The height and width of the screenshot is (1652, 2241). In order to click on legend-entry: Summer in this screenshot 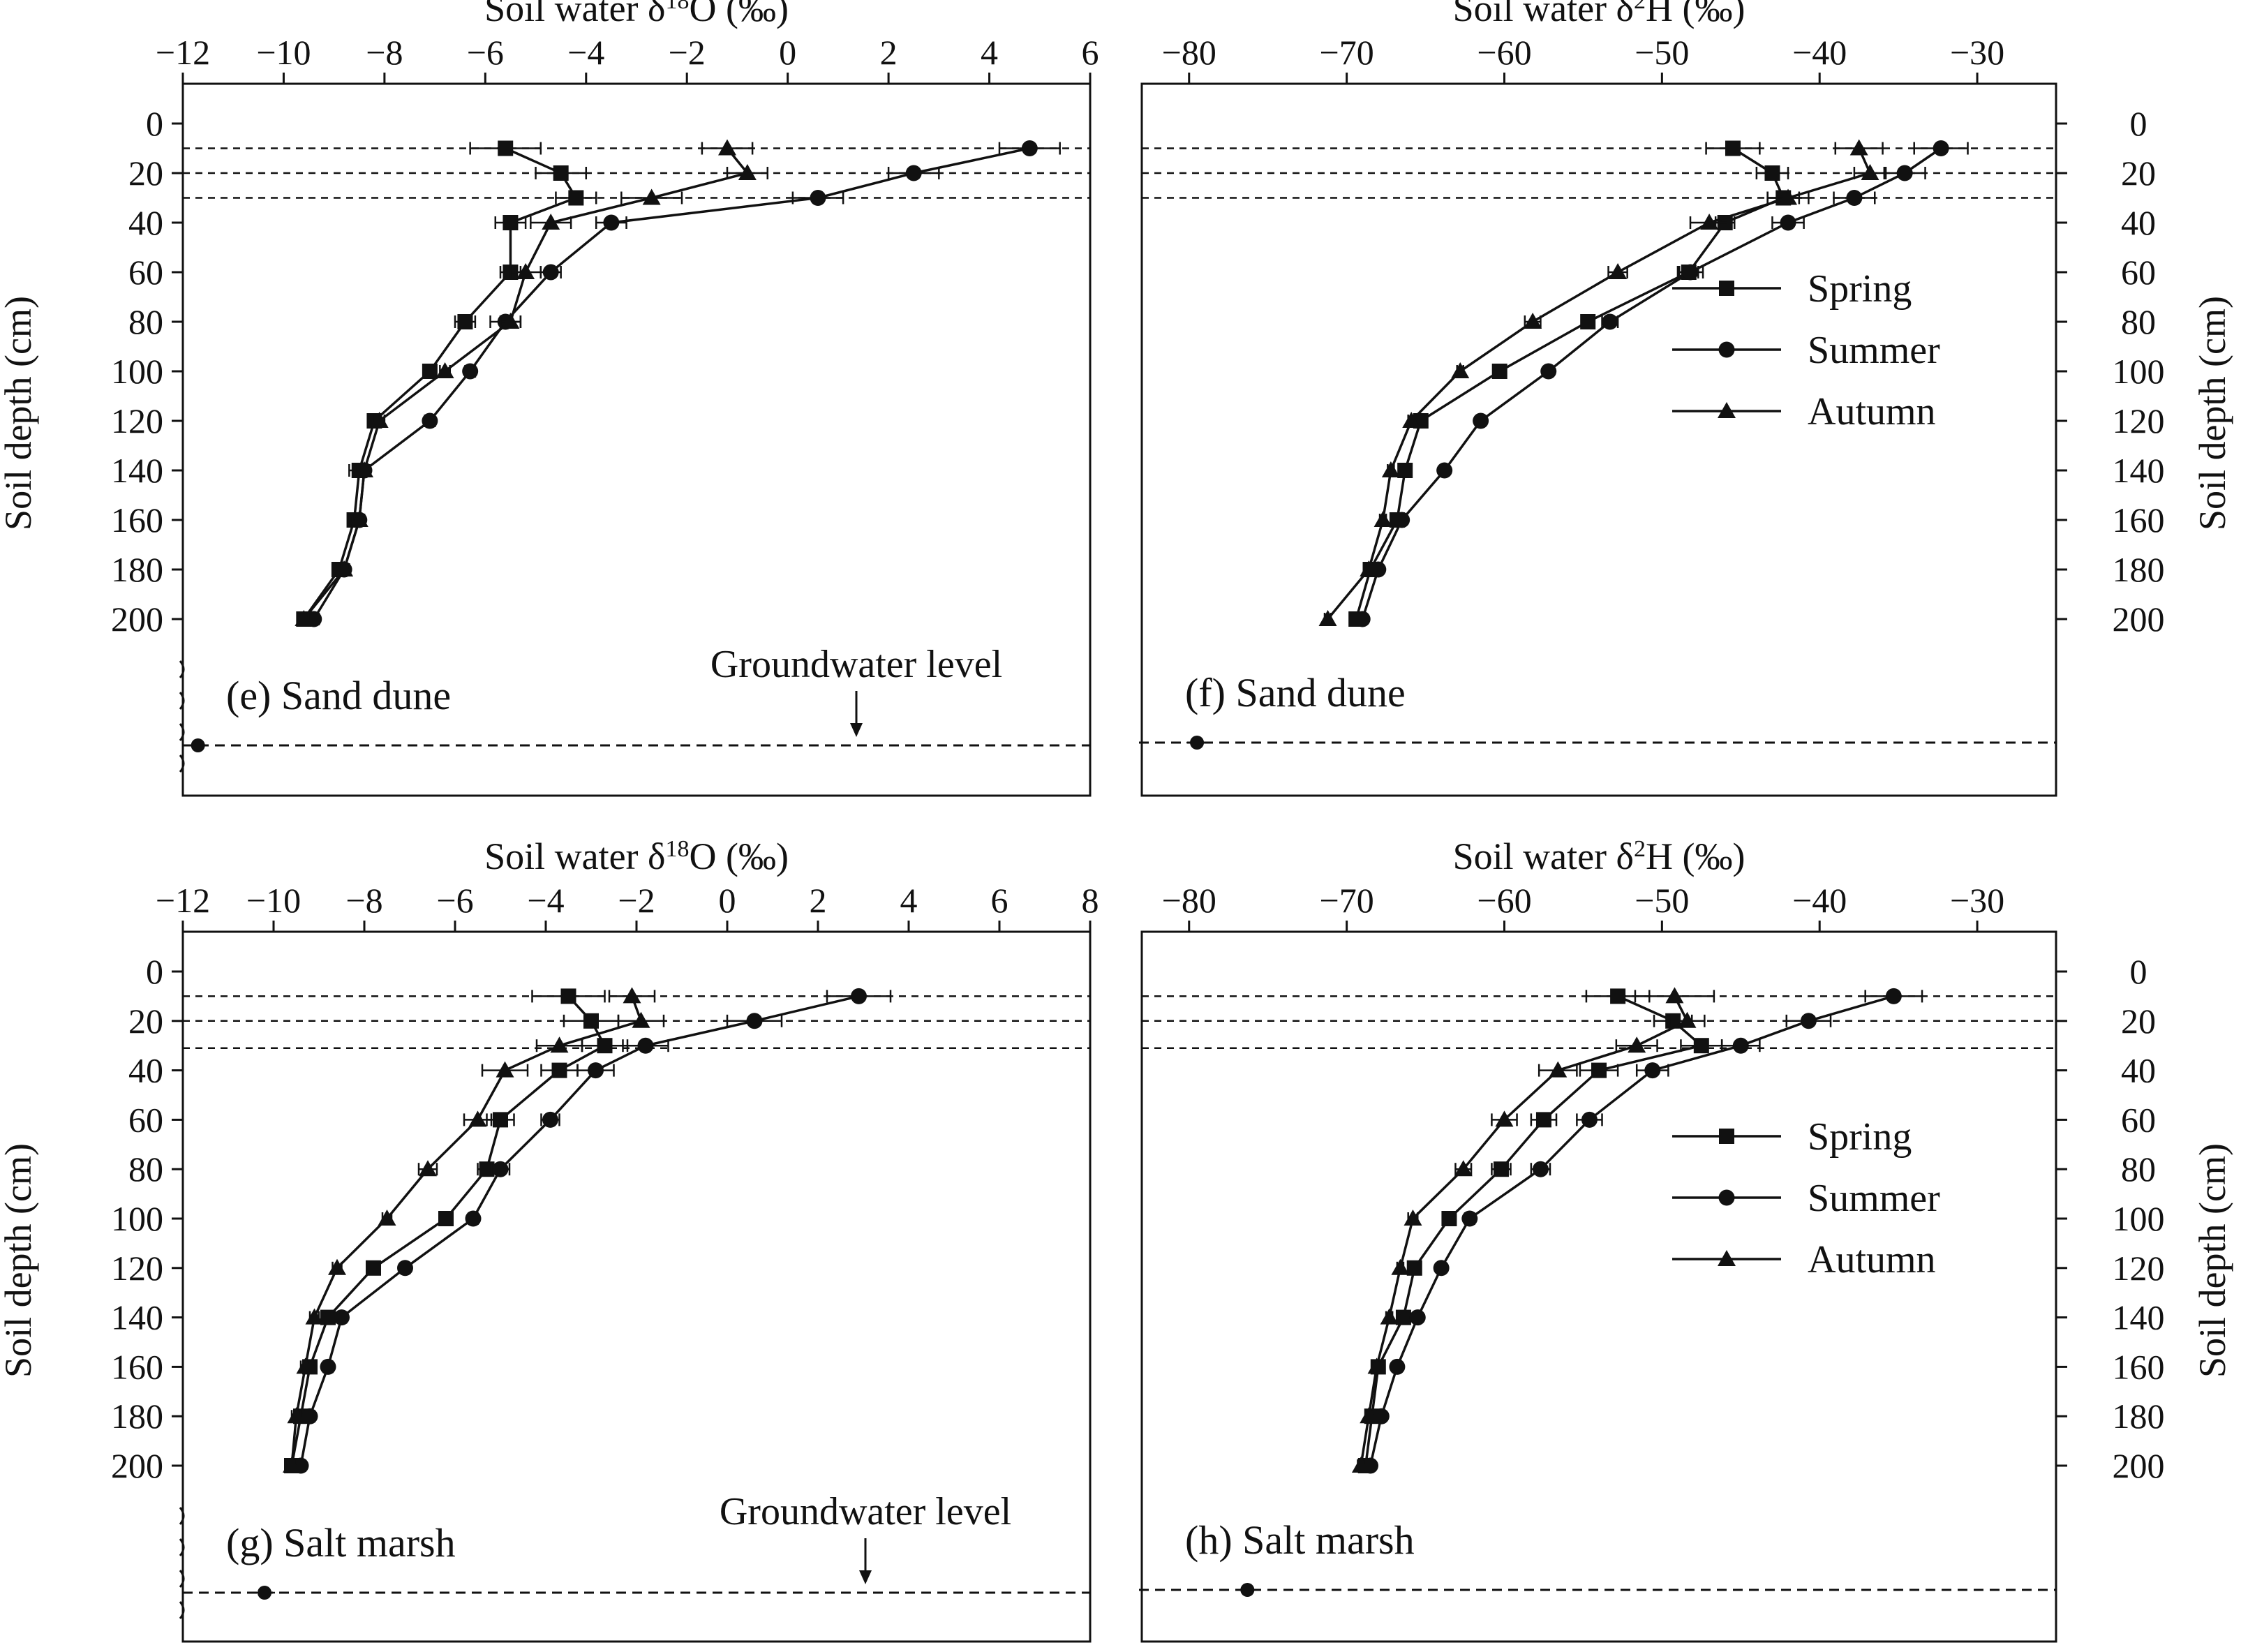, I will do `click(1874, 1198)`.